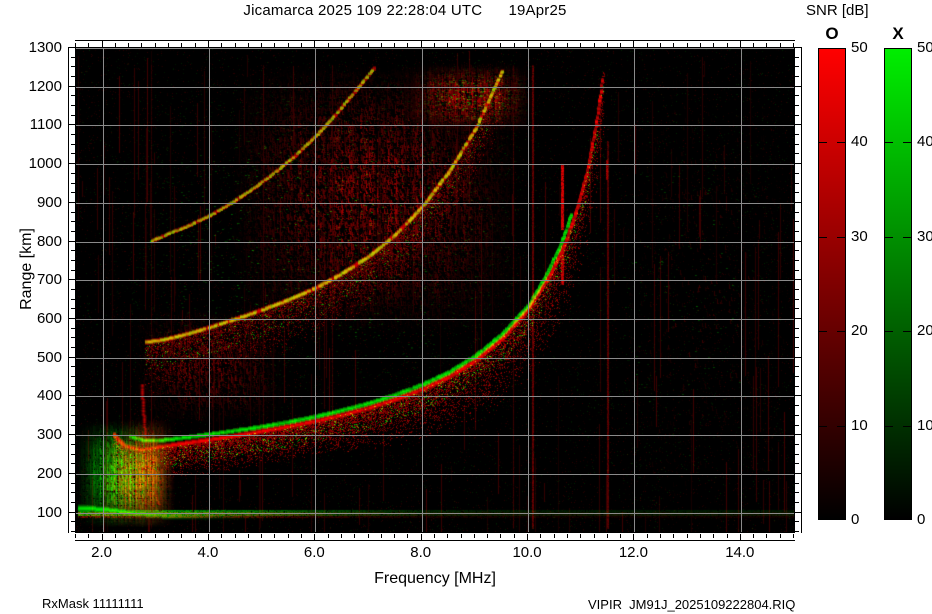 The height and width of the screenshot is (614, 932). Describe the element at coordinates (49, 241) in the screenshot. I see `y-tick-label: 800` at that location.